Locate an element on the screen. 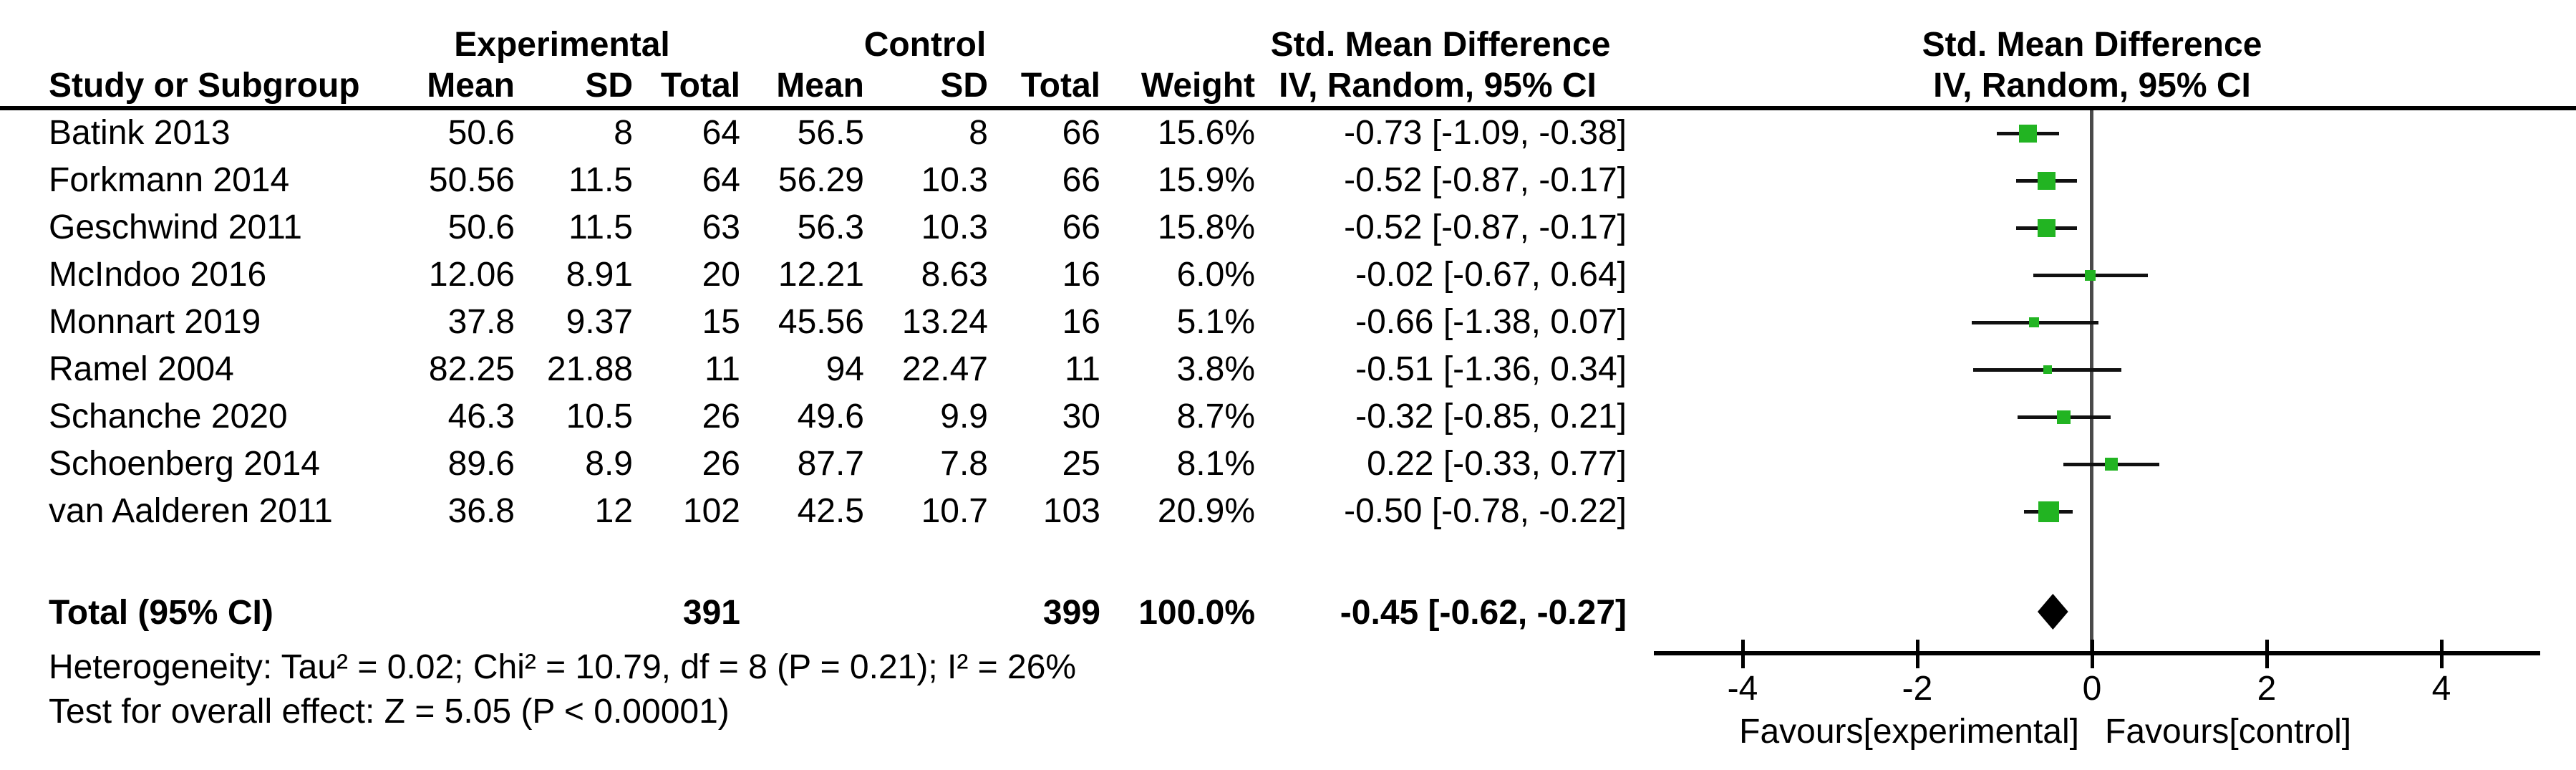  control-mean: 56.29 is located at coordinates (821, 180).